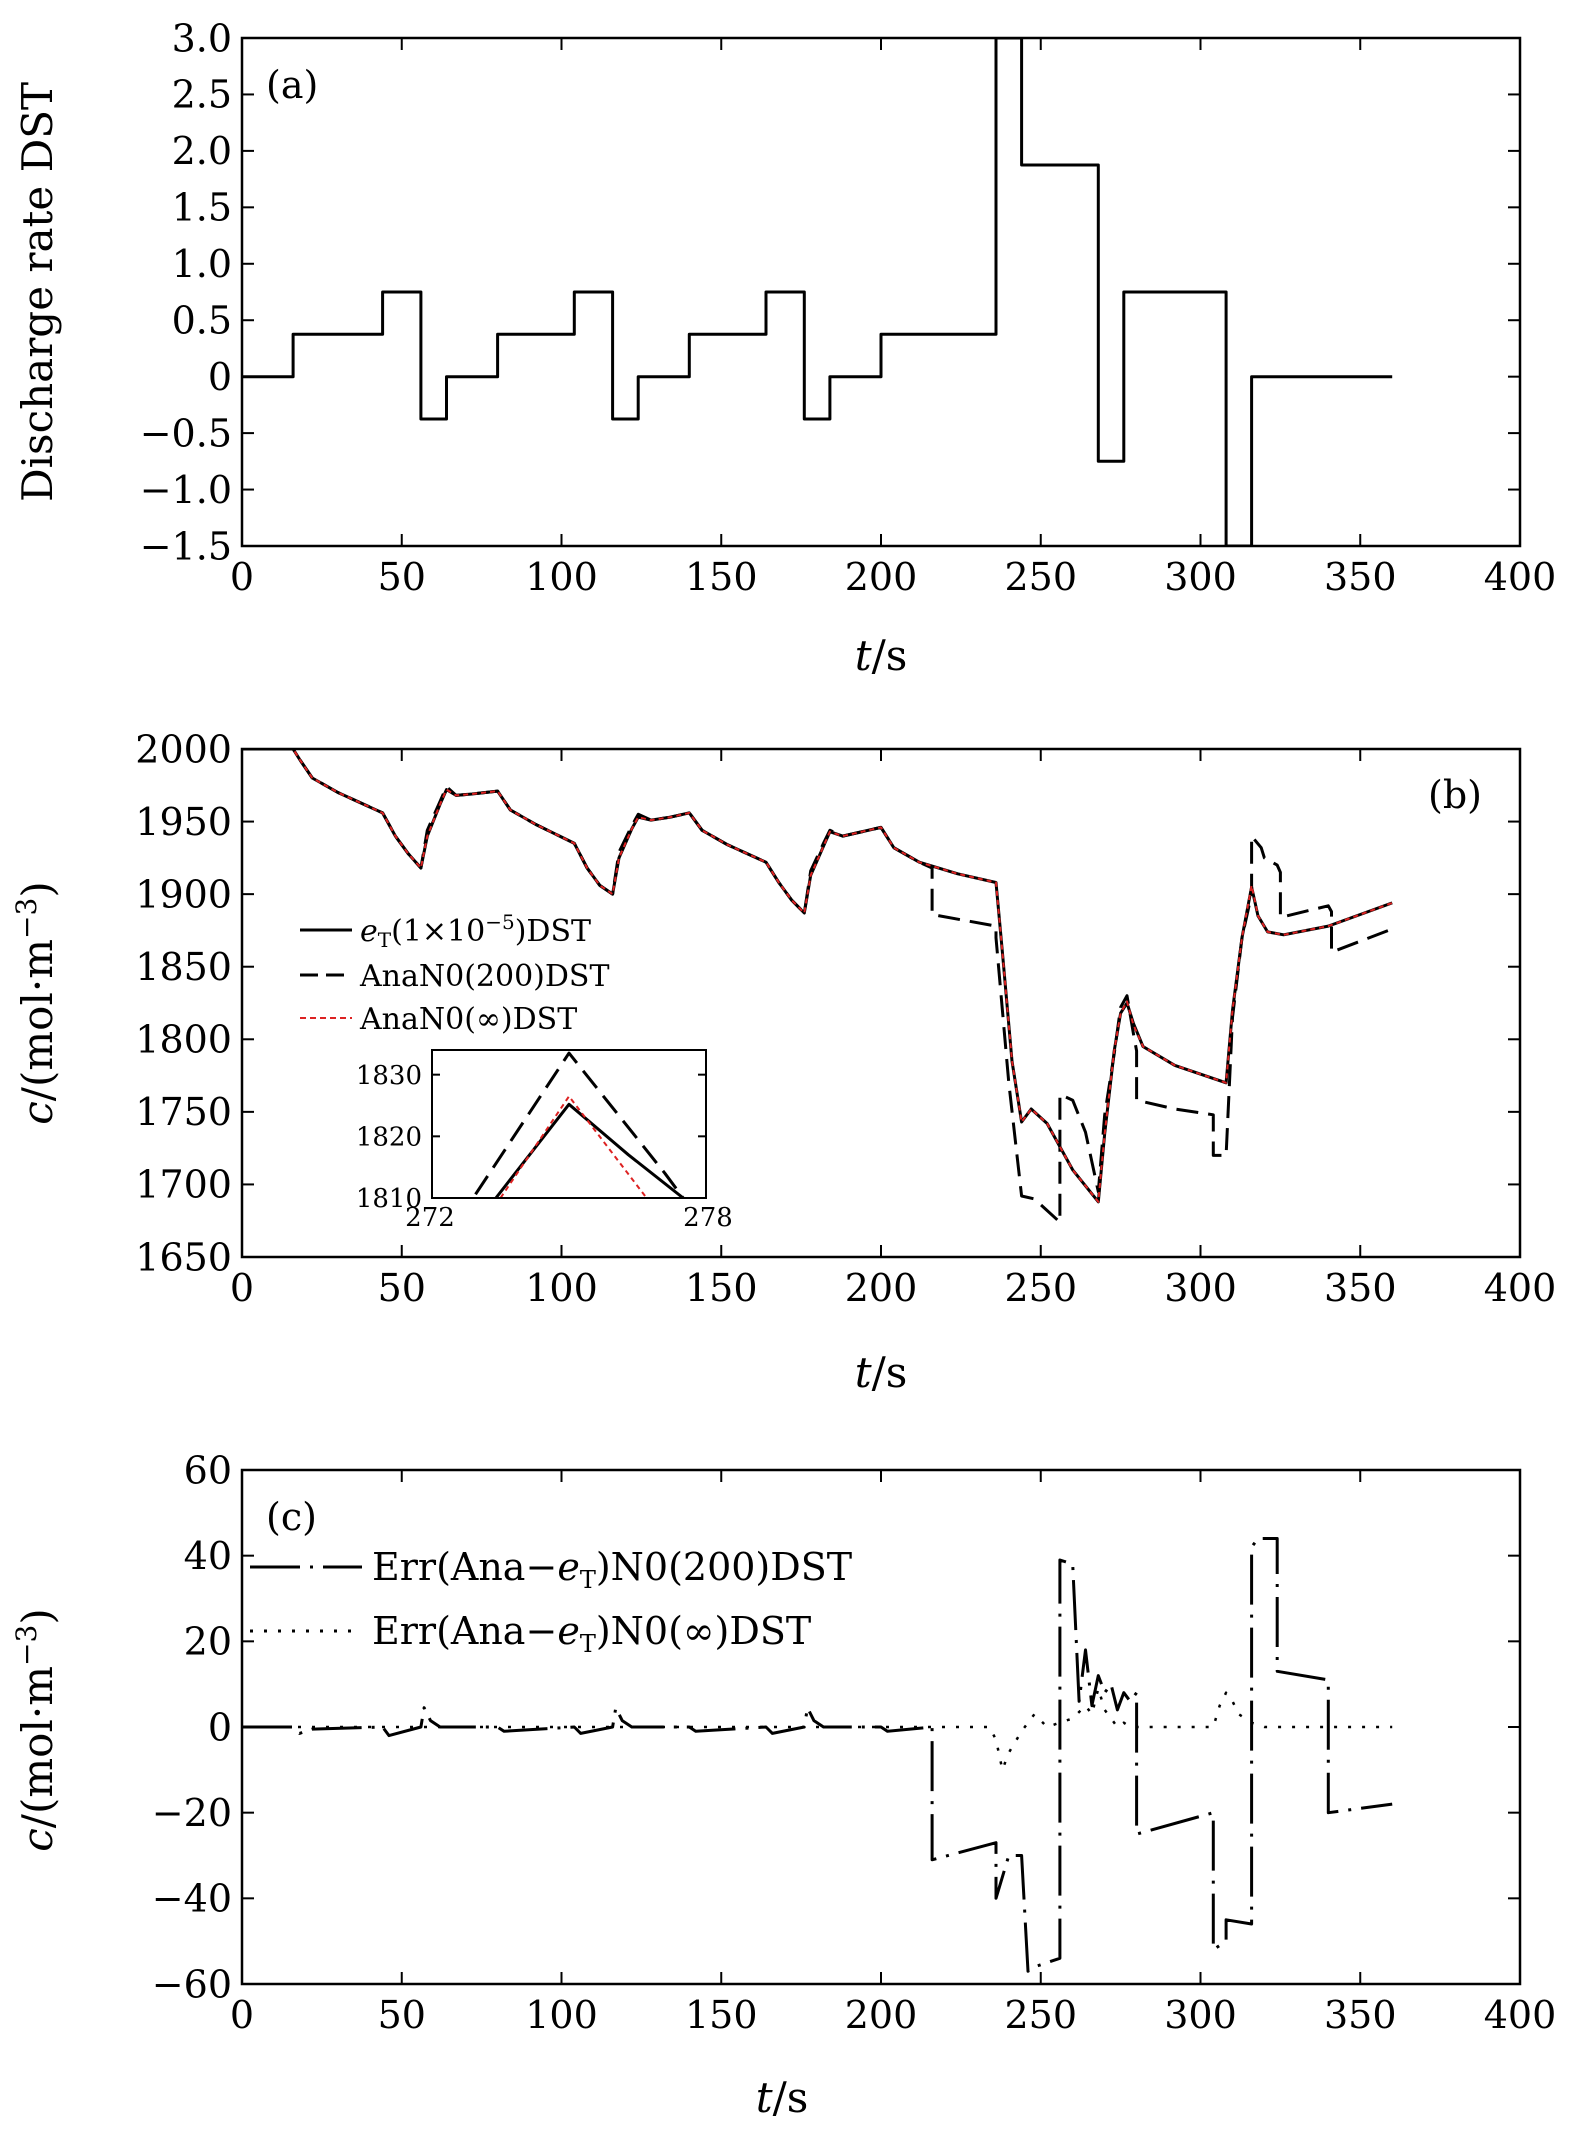  I want to click on panel-c-xtick-label: 400, so click(1520, 2015).